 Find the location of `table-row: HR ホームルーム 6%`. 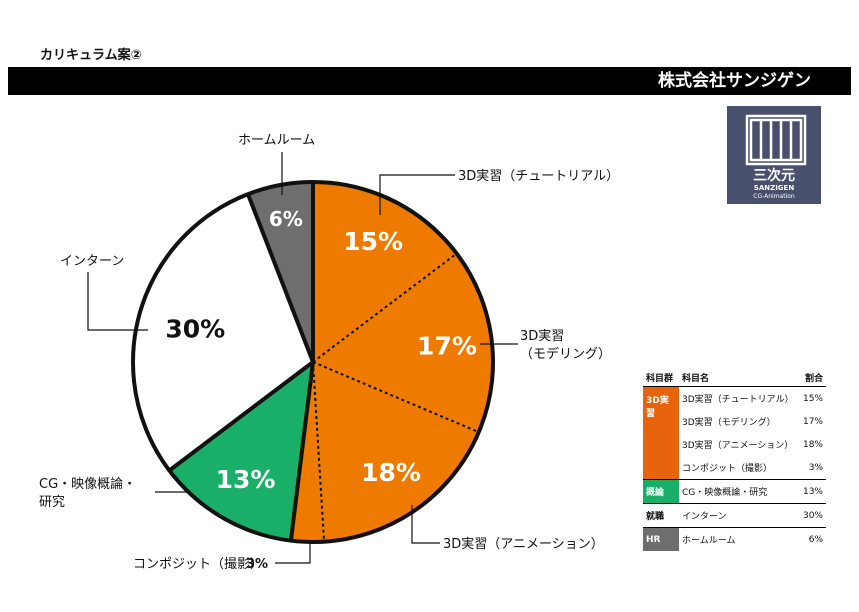

table-row: HR ホームルーム 6% is located at coordinates (734, 539).